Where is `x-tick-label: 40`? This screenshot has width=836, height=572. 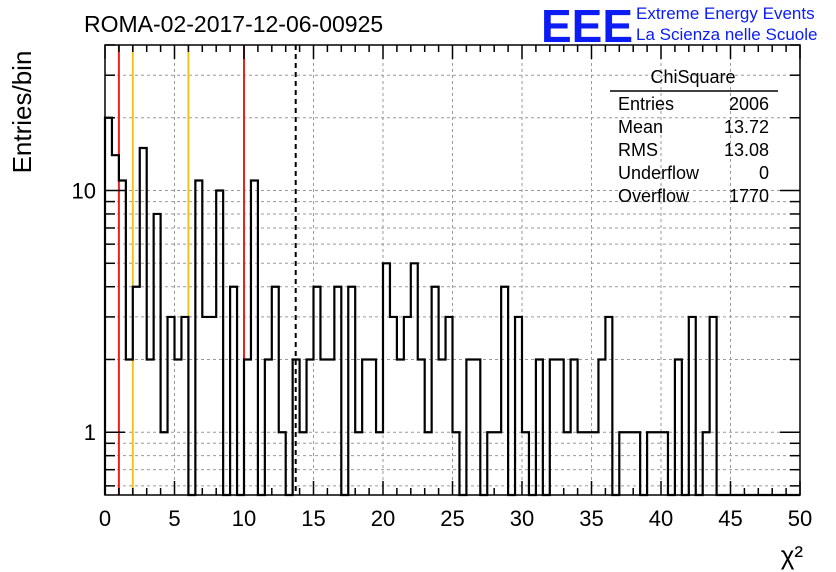 x-tick-label: 40 is located at coordinates (661, 518).